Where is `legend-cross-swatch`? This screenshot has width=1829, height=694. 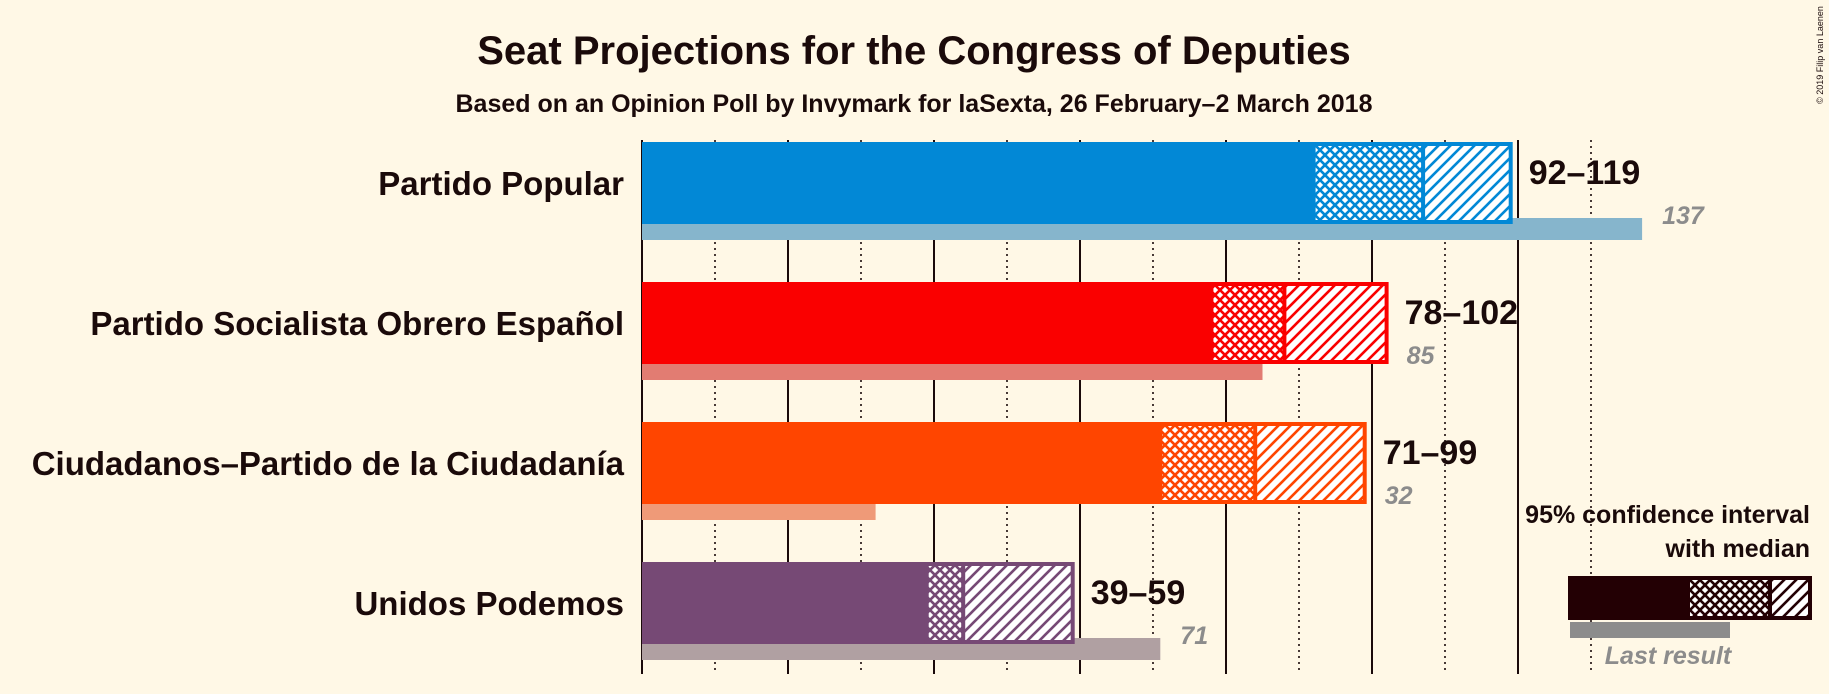
legend-cross-swatch is located at coordinates (1729, 598).